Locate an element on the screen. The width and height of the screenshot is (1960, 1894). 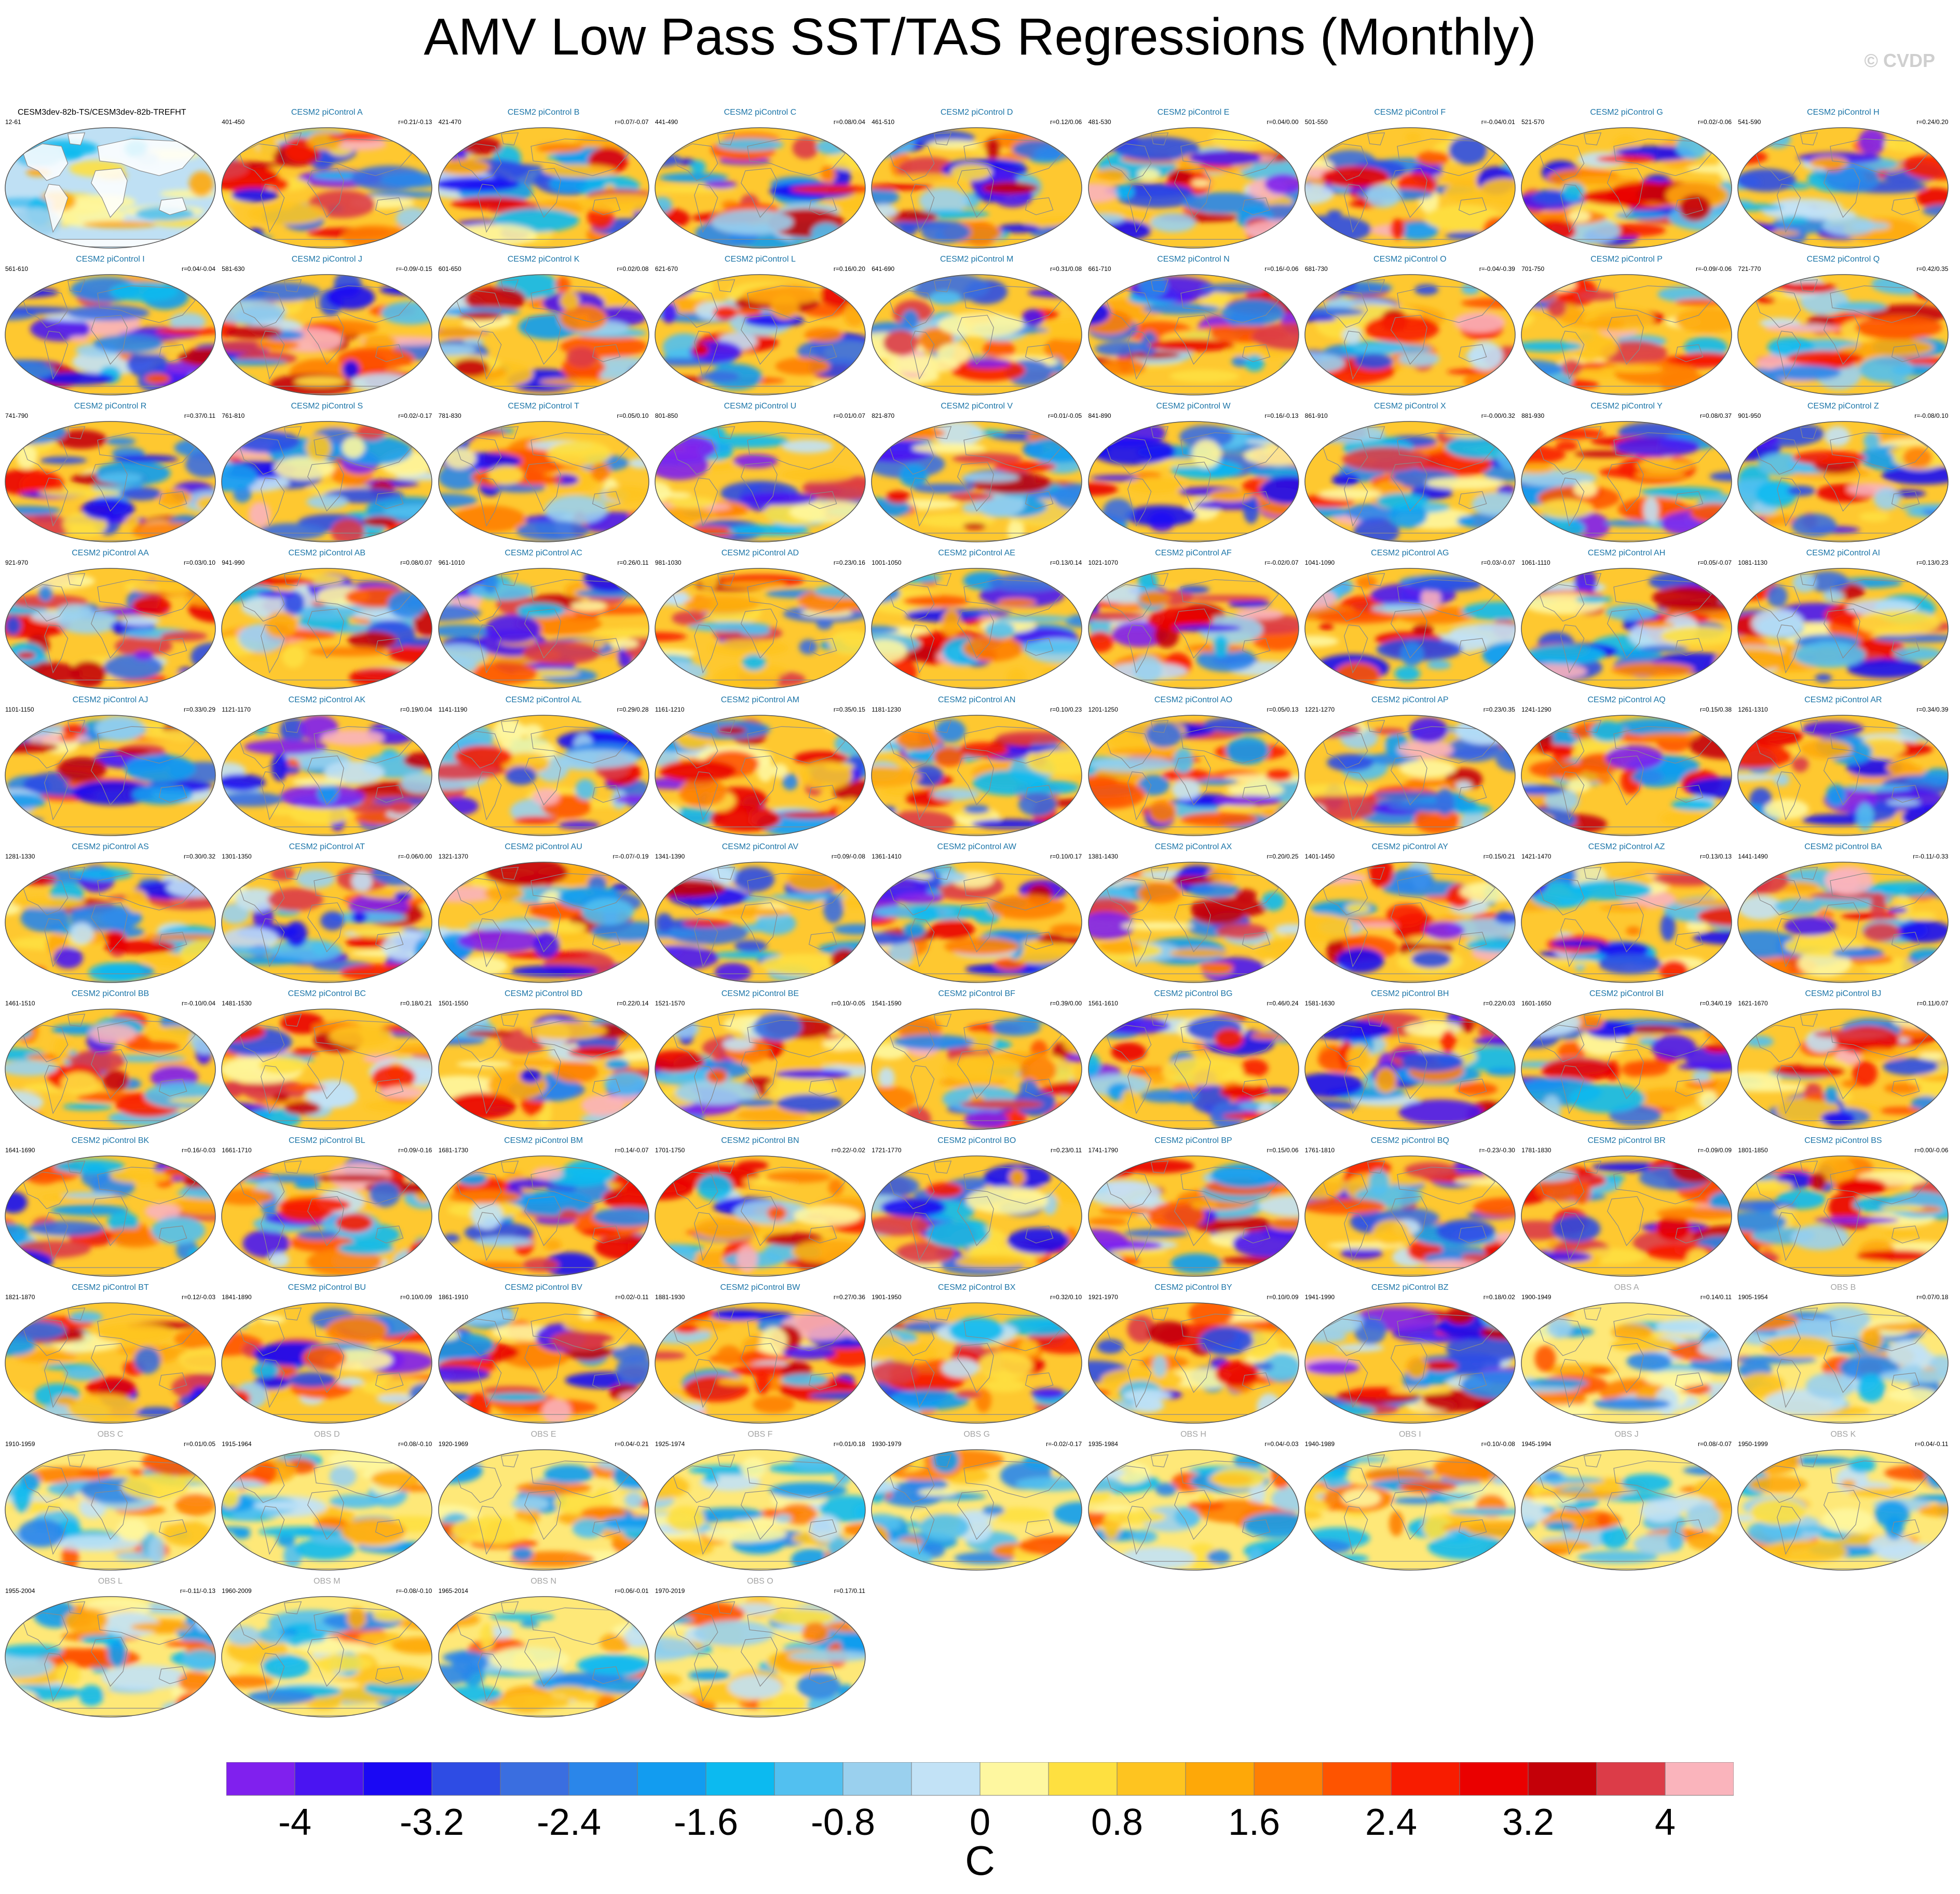
map-panel: CESM2 piControl AQ 1241-1290 r=0.15/0.38 is located at coordinates (1626, 765).